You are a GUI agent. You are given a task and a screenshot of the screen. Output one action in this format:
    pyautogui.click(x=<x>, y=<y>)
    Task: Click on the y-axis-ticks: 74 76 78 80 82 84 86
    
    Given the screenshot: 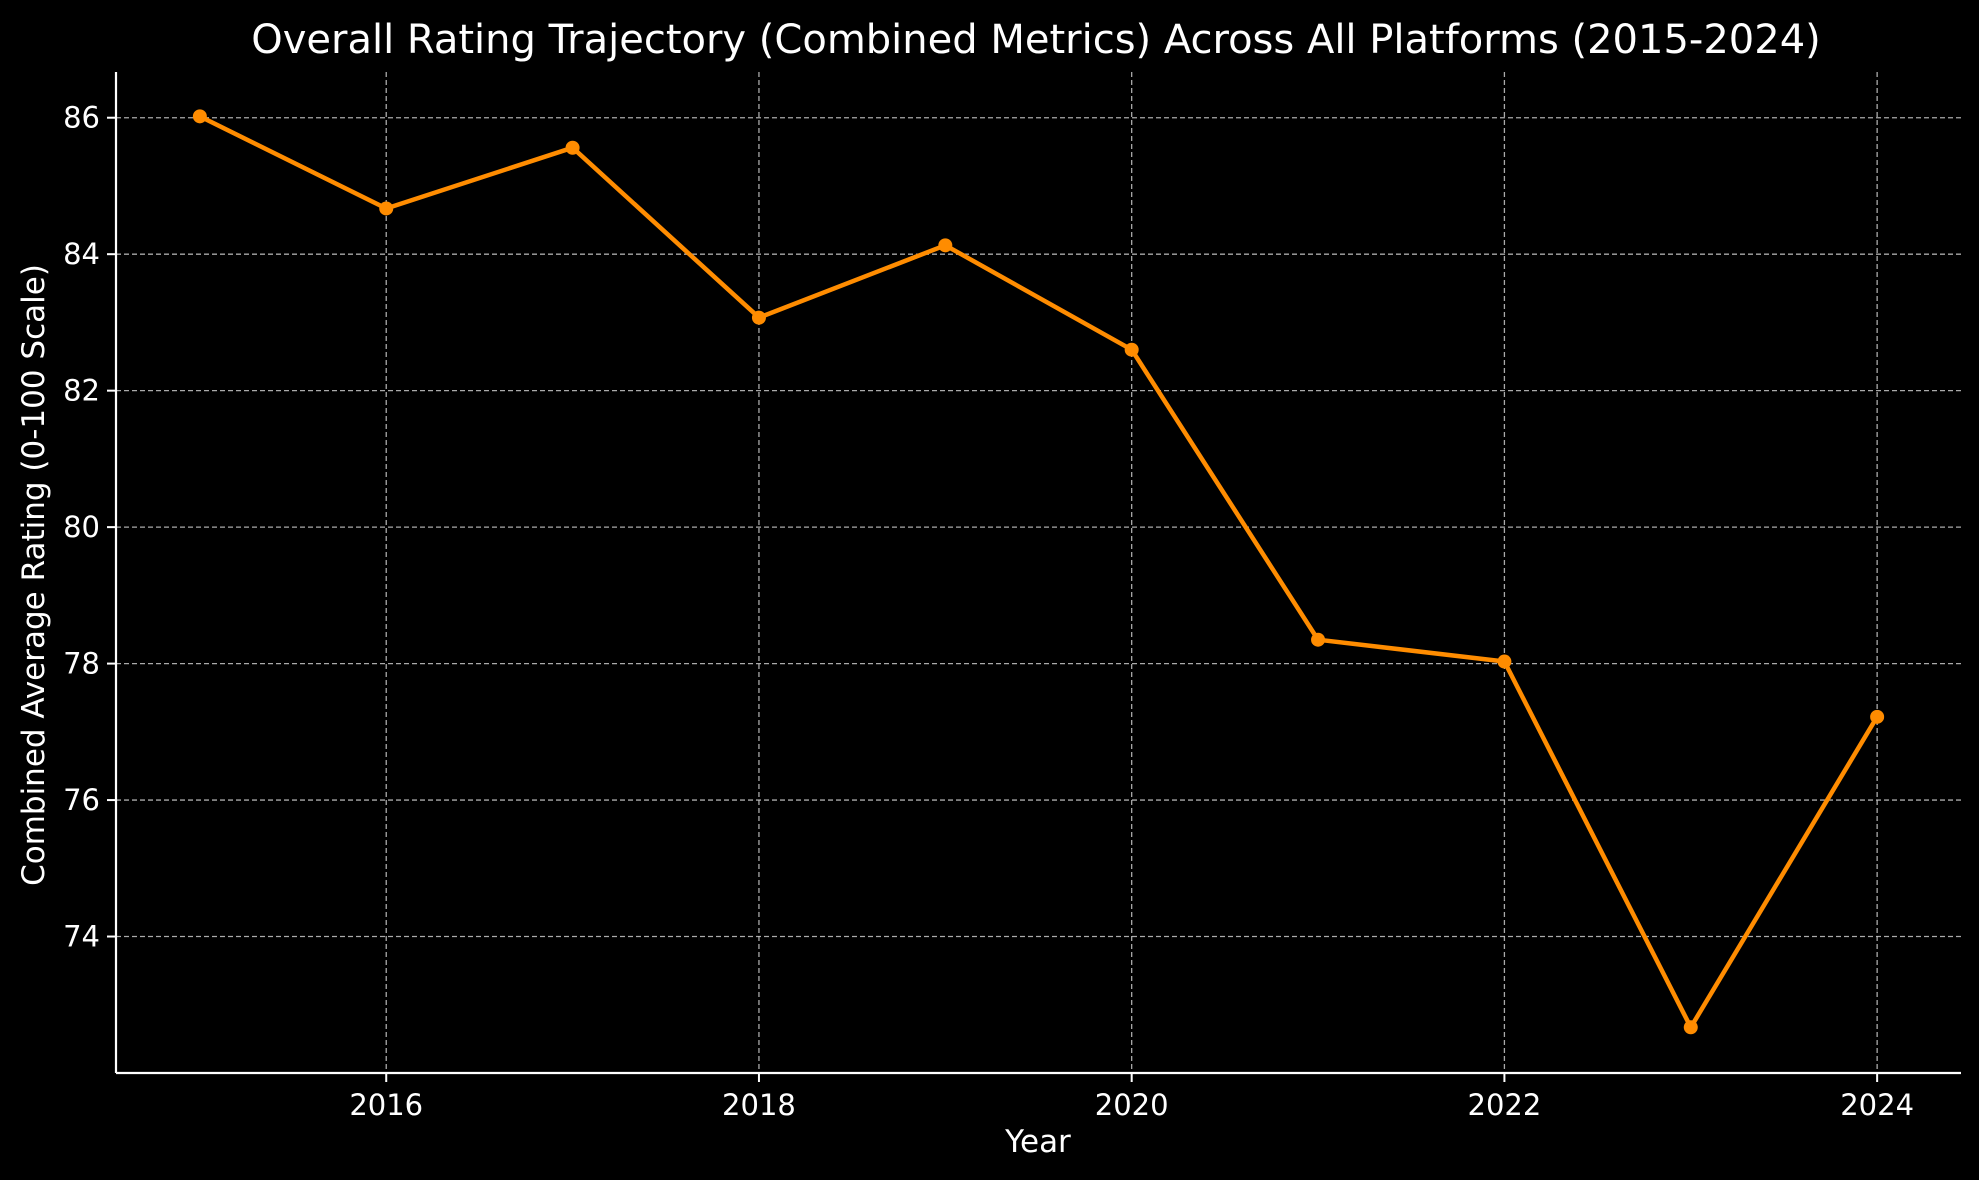 What is the action you would take?
    pyautogui.click(x=89, y=527)
    